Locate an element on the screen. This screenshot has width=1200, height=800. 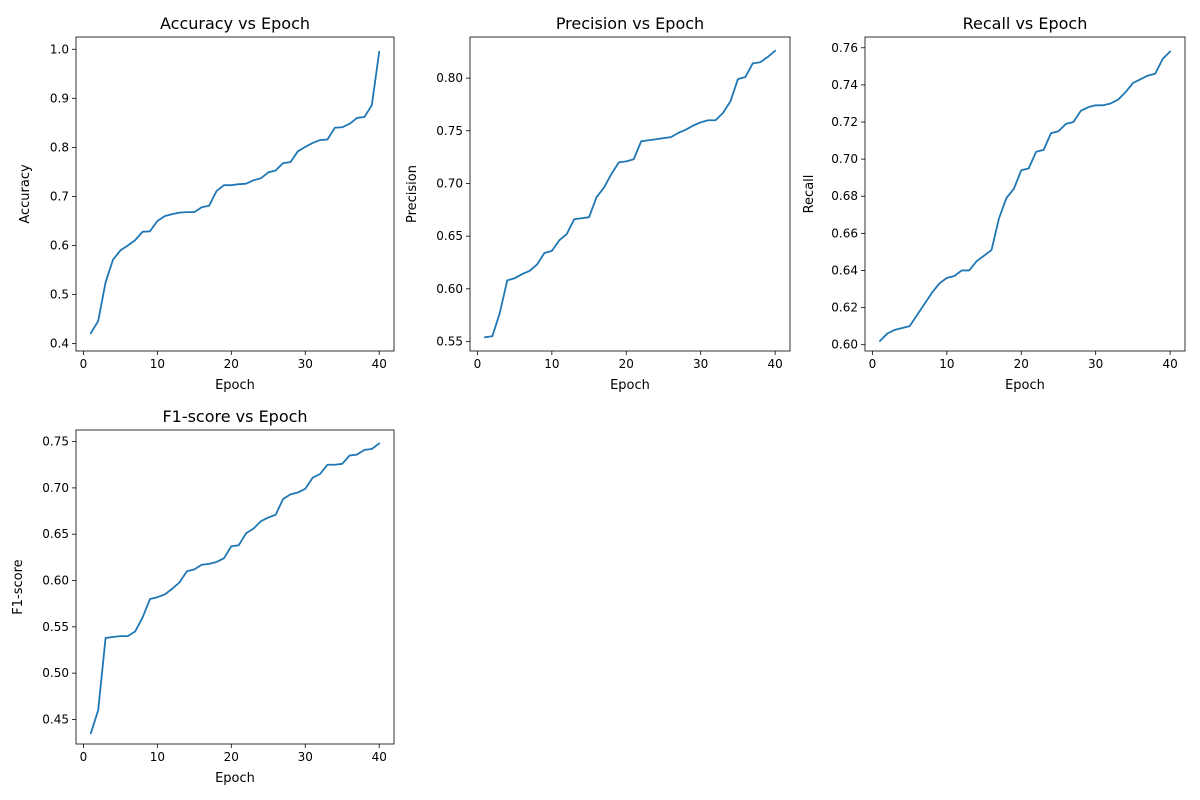
precision-y-tick-label: 0.55 is located at coordinates (449, 342).